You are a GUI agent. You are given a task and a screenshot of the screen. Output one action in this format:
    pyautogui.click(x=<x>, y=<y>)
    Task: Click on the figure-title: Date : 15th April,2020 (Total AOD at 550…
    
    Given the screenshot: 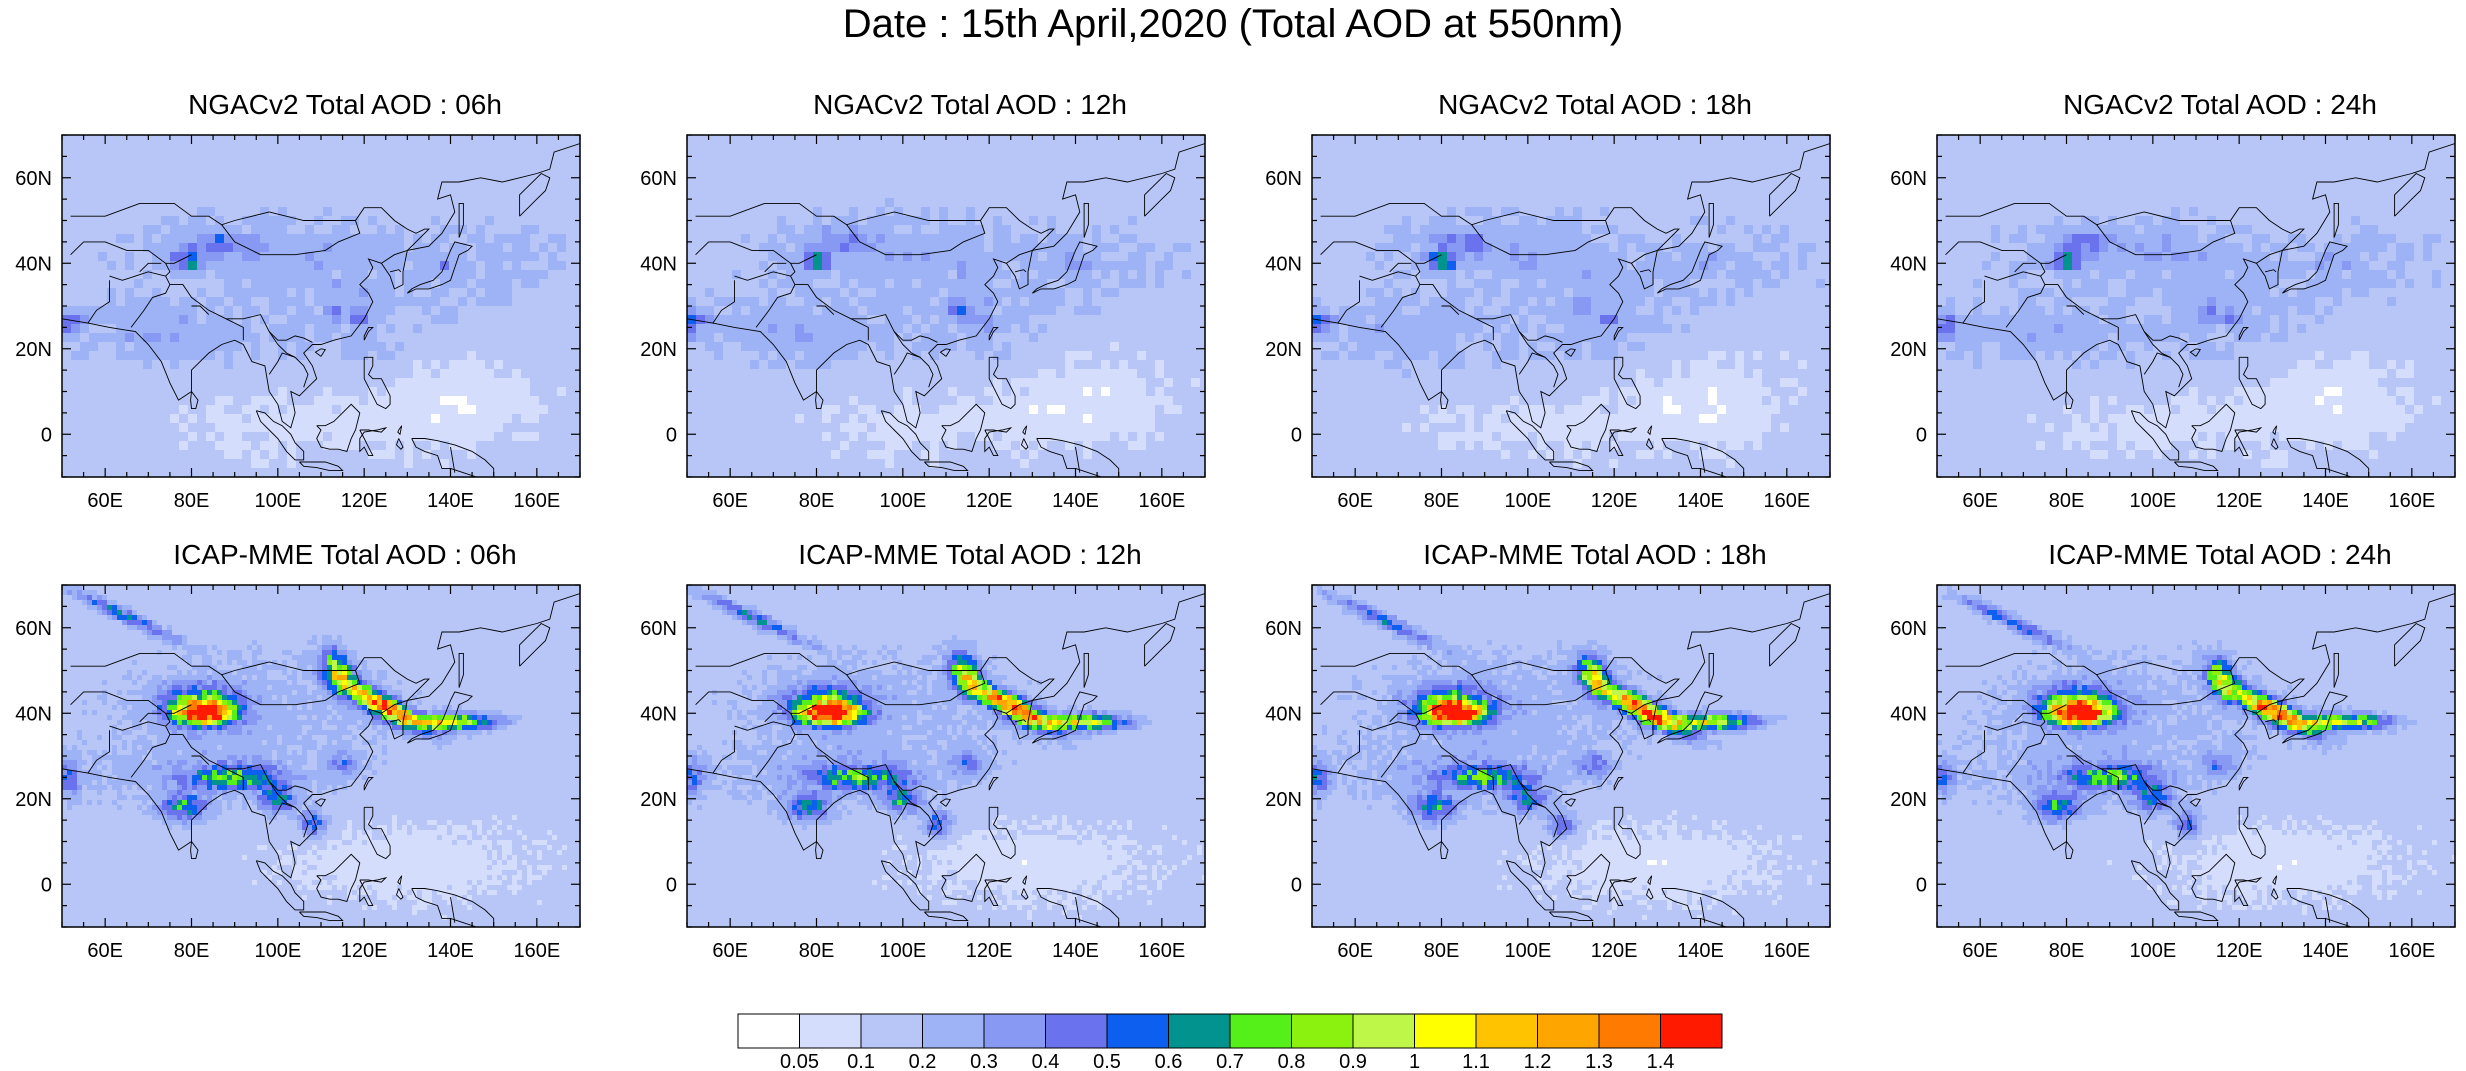 What is the action you would take?
    pyautogui.click(x=1233, y=24)
    